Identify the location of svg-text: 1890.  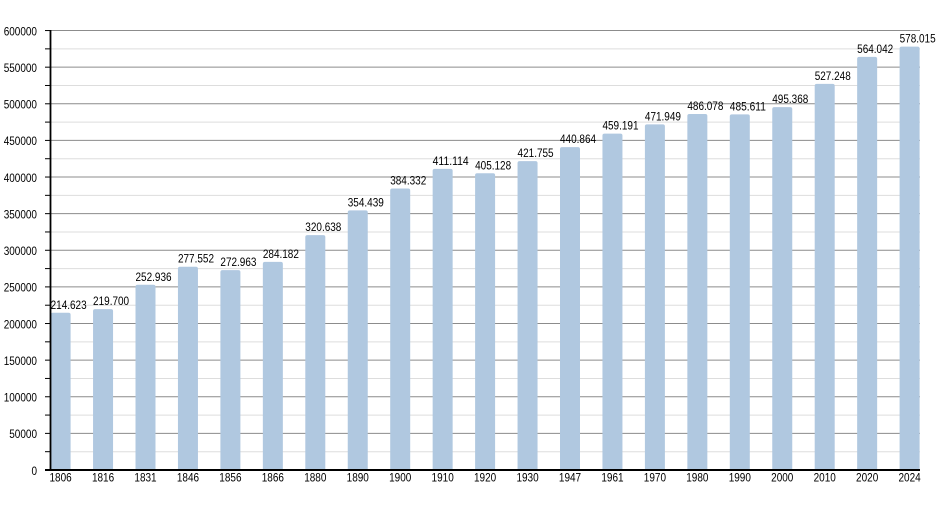
(358, 478).